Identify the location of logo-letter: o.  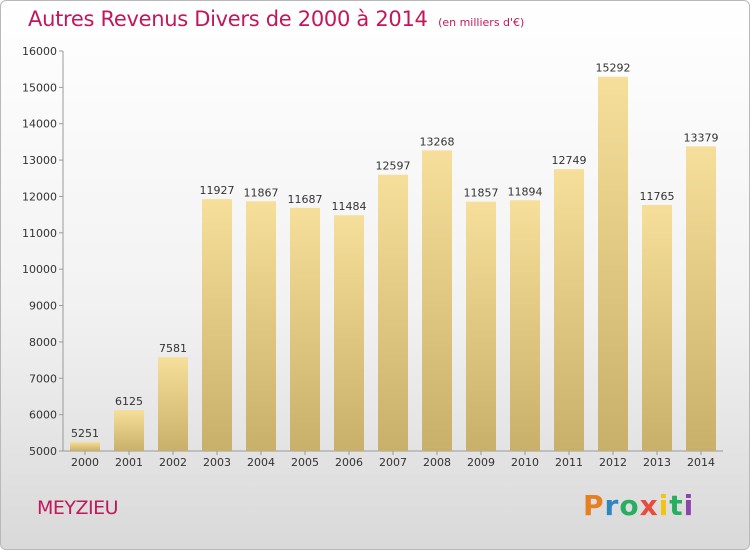
(629, 505).